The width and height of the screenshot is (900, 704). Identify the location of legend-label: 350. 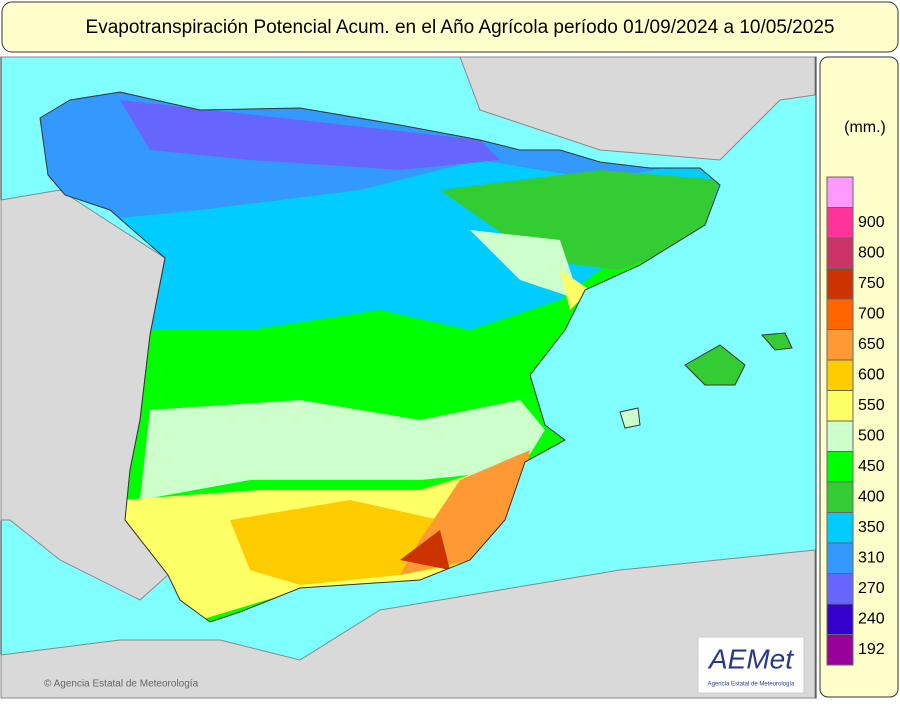
(871, 527).